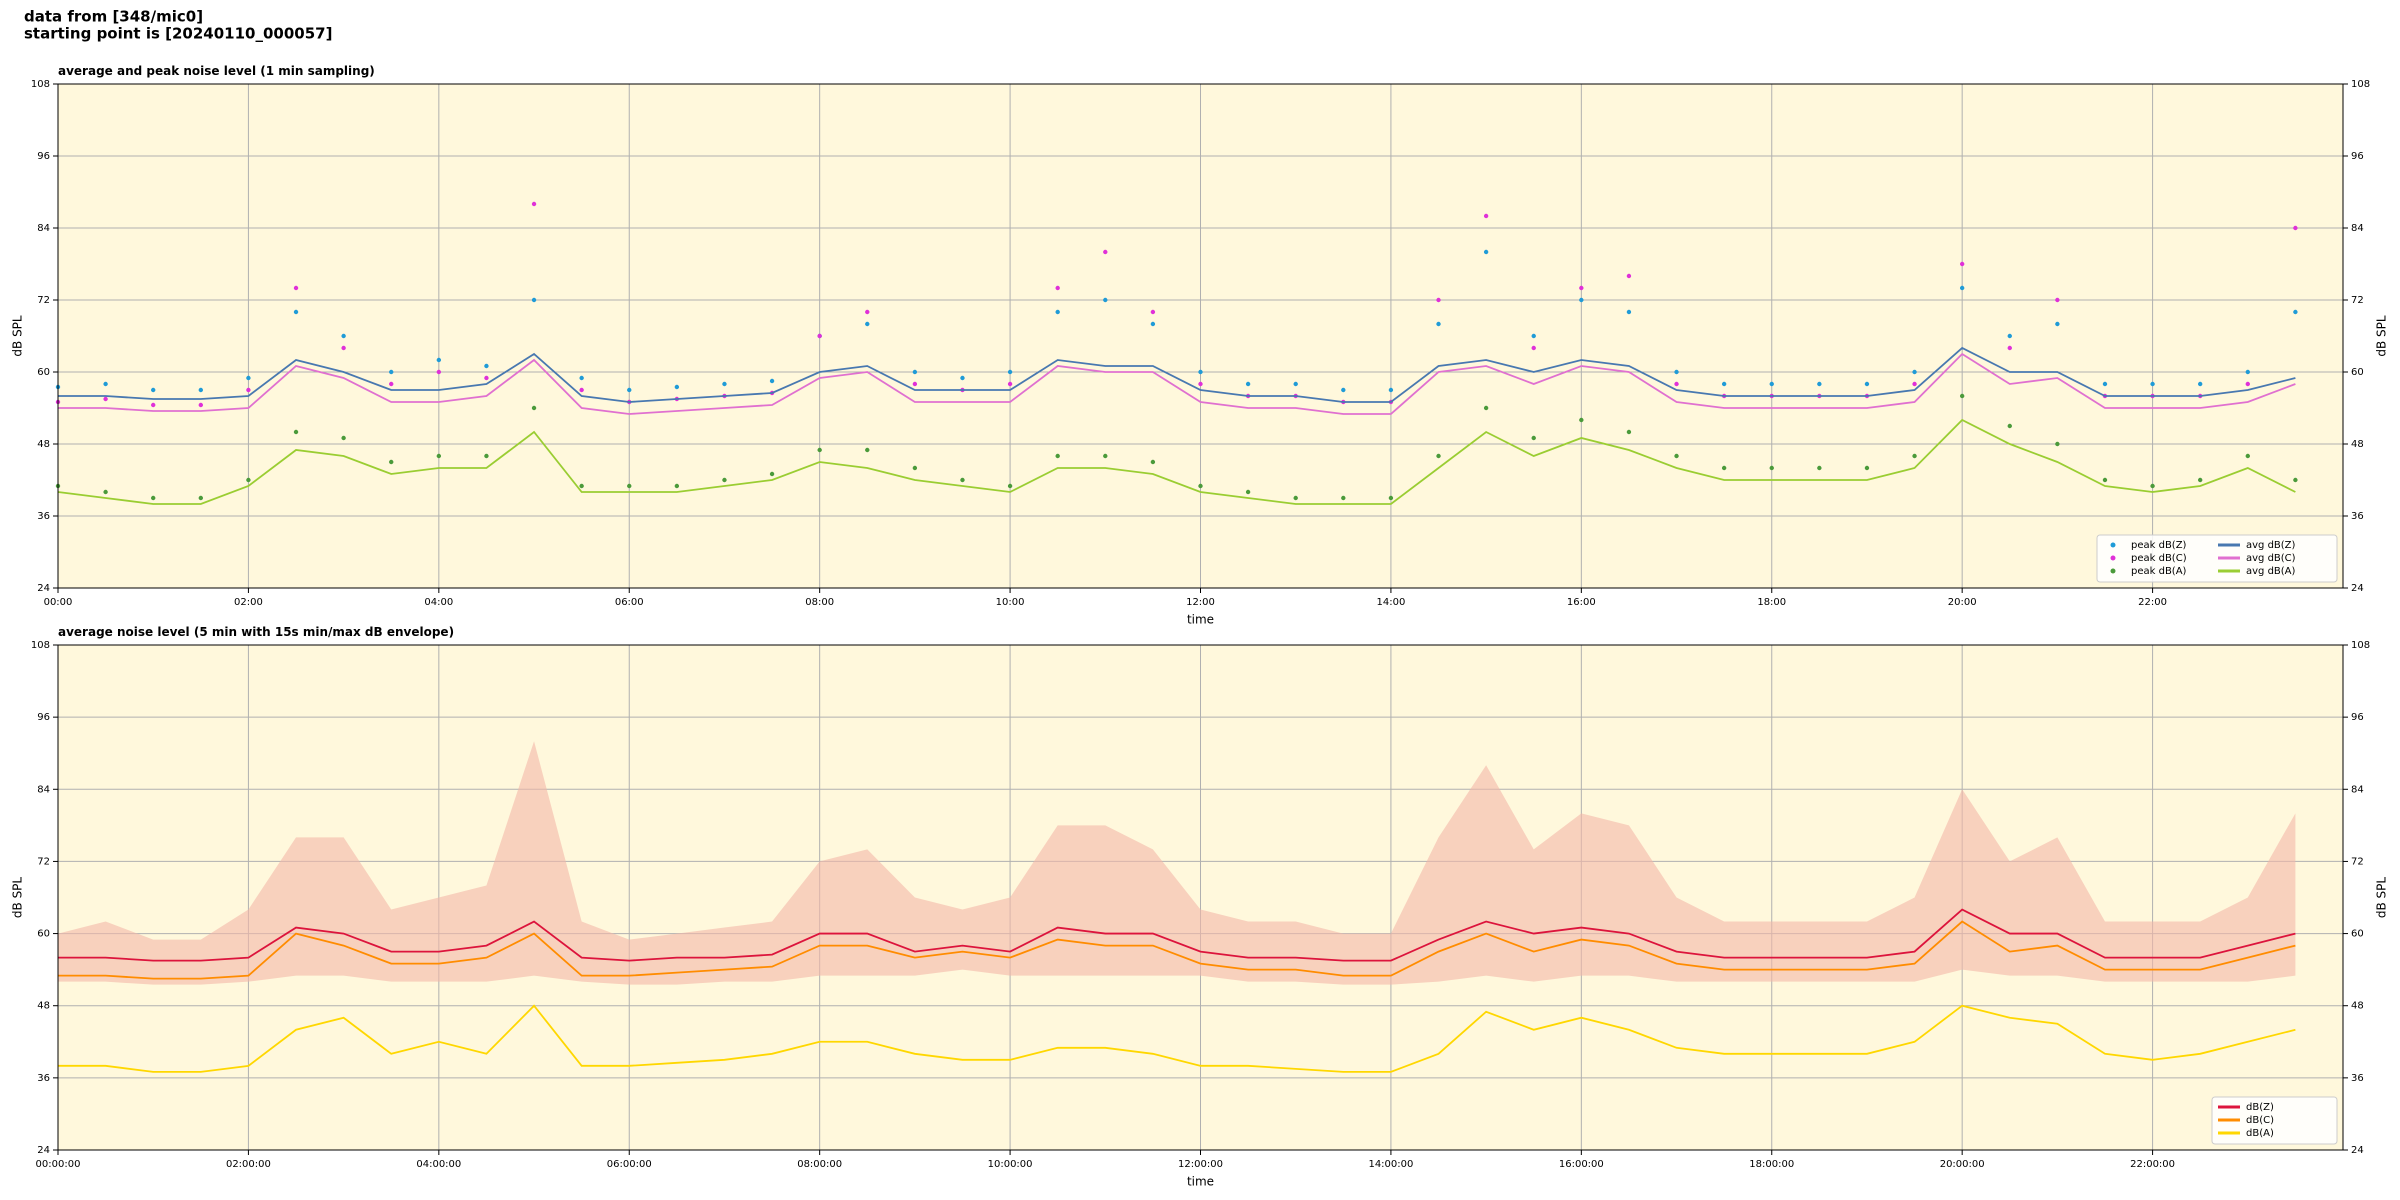 This screenshot has height=1200, width=2400. Describe the element at coordinates (438, 602) in the screenshot. I see `x-tick-label: 04:00` at that location.